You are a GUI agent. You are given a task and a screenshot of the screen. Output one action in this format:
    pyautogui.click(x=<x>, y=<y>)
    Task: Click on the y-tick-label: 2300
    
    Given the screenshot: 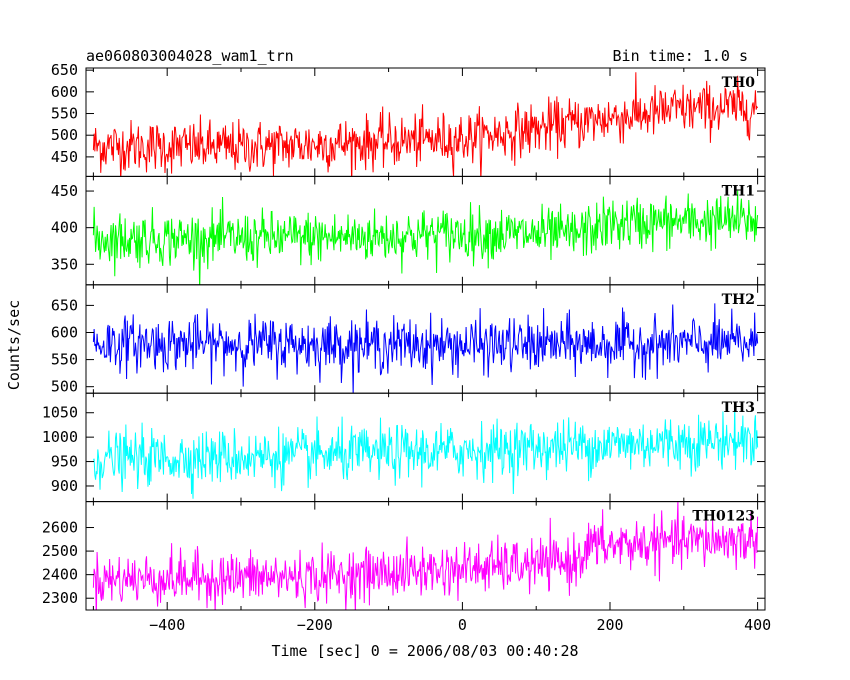 What is the action you would take?
    pyautogui.click(x=60, y=598)
    